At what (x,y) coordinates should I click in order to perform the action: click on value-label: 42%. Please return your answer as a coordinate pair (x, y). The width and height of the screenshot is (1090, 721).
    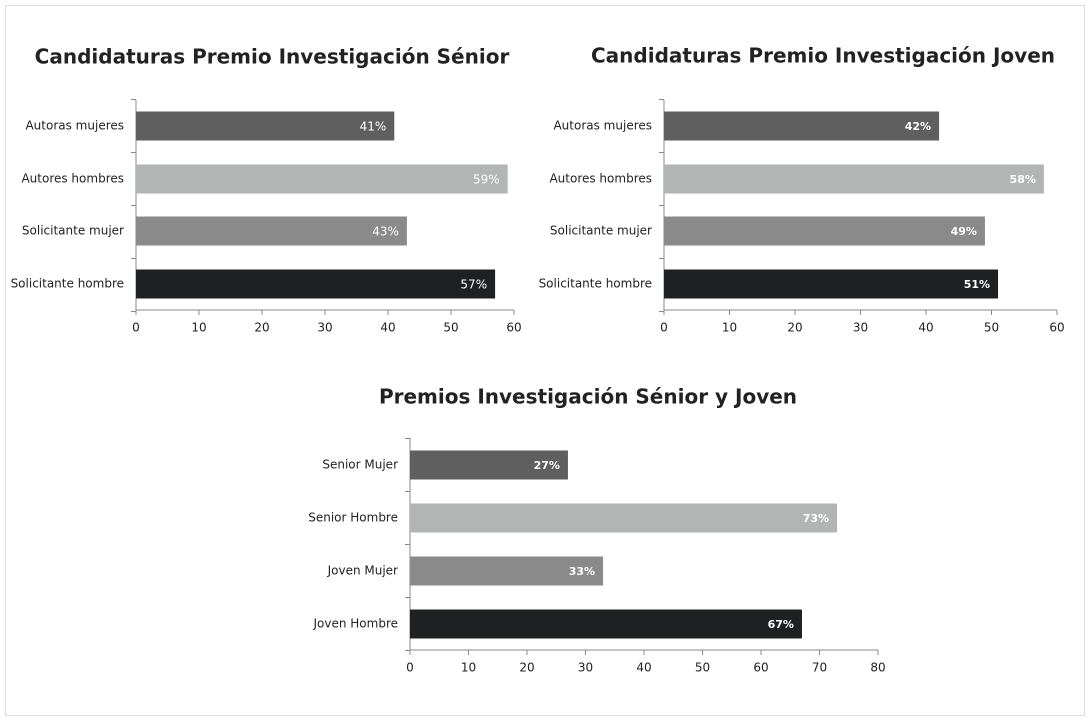
    Looking at the image, I should click on (918, 126).